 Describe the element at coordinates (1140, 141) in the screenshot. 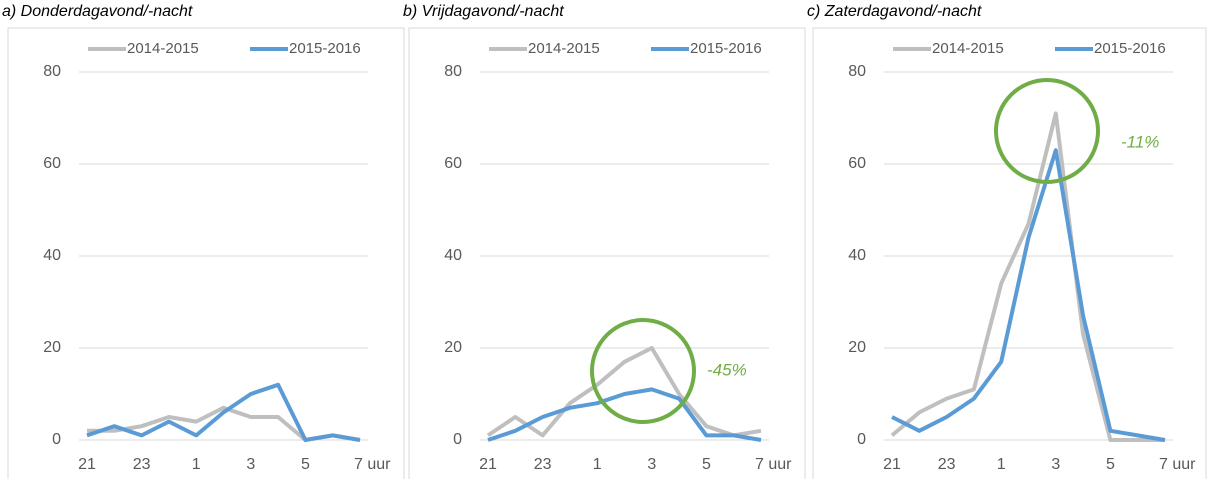

I see `annotation: -11%` at that location.